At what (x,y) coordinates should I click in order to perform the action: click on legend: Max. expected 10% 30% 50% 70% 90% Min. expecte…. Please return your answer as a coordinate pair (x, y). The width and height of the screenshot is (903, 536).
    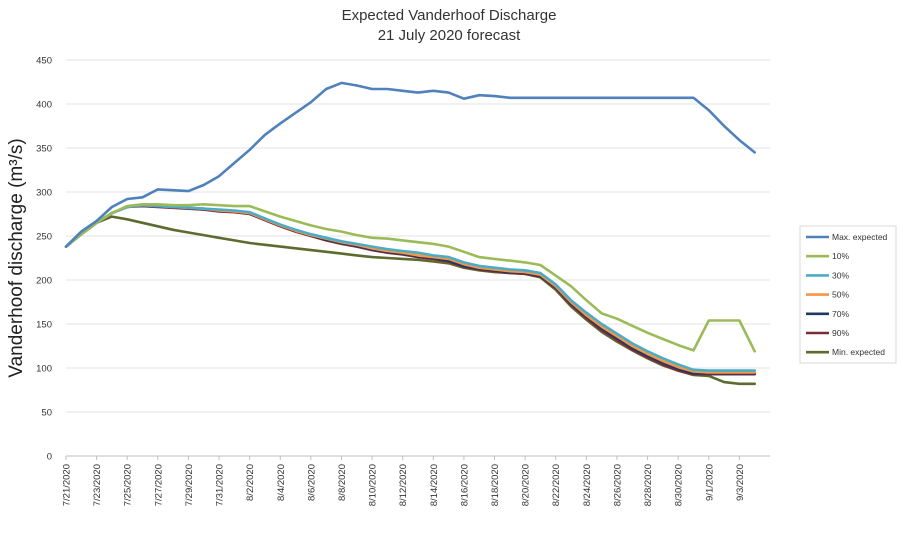
    Looking at the image, I should click on (848, 294).